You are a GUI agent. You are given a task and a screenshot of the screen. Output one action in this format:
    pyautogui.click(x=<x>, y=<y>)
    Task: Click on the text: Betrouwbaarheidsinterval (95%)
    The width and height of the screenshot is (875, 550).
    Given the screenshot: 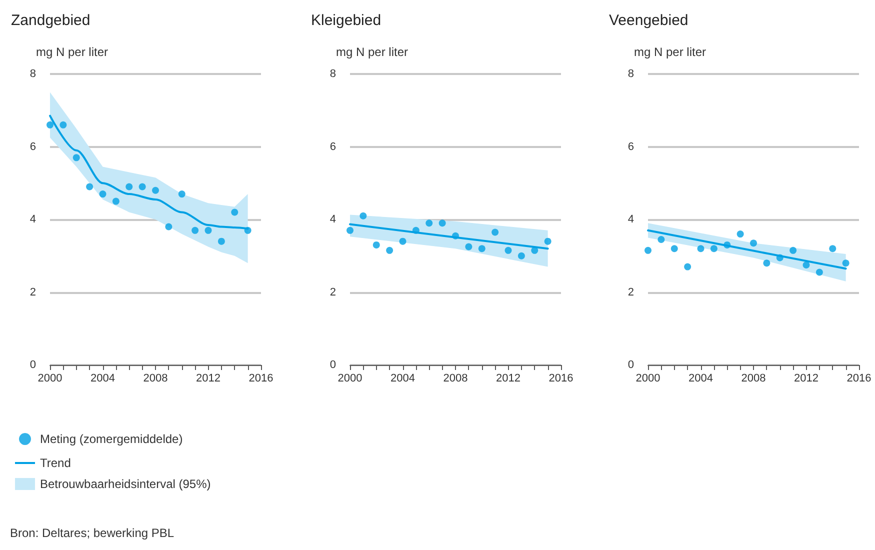 What is the action you would take?
    pyautogui.click(x=125, y=484)
    